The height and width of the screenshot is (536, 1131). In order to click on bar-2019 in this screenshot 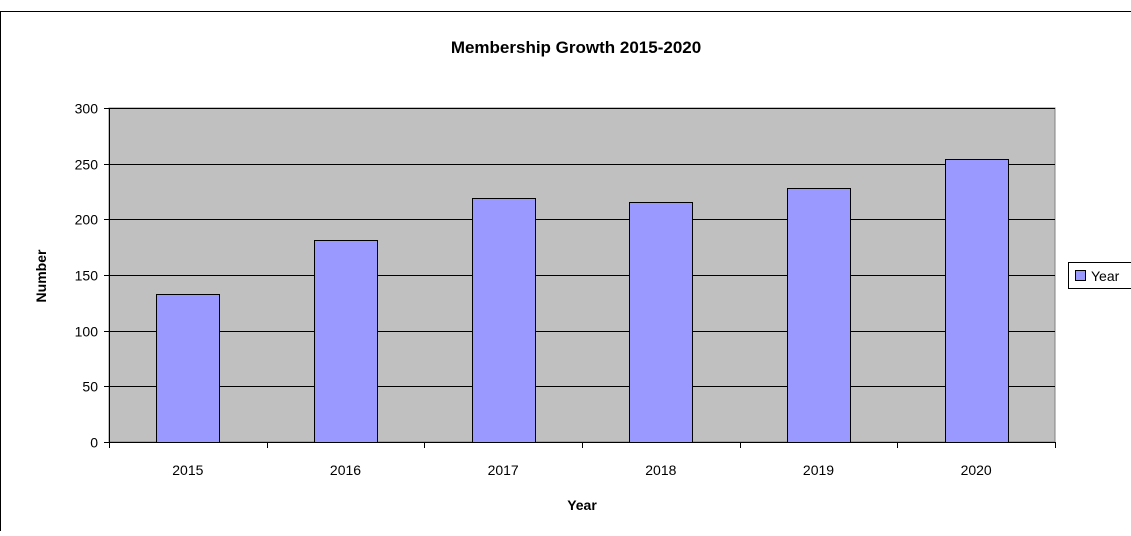, I will do `click(819, 316)`.